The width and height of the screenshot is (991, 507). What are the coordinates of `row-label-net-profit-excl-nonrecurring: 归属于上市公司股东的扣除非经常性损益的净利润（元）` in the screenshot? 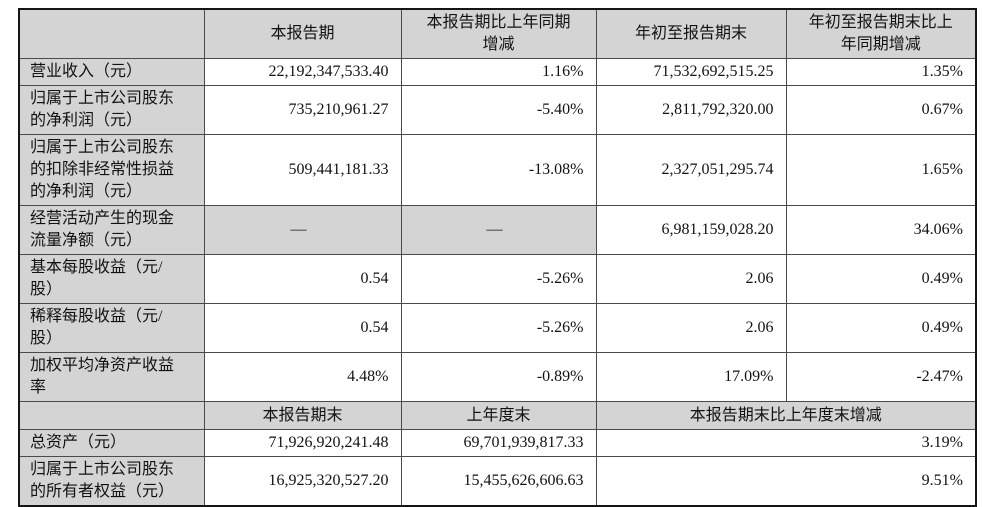 It's located at (111, 170).